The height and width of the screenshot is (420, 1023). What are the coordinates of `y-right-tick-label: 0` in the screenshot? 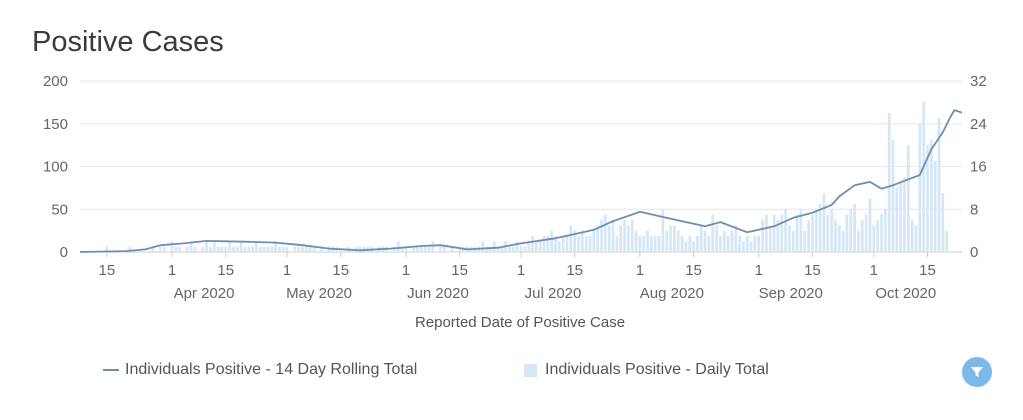 It's located at (974, 252).